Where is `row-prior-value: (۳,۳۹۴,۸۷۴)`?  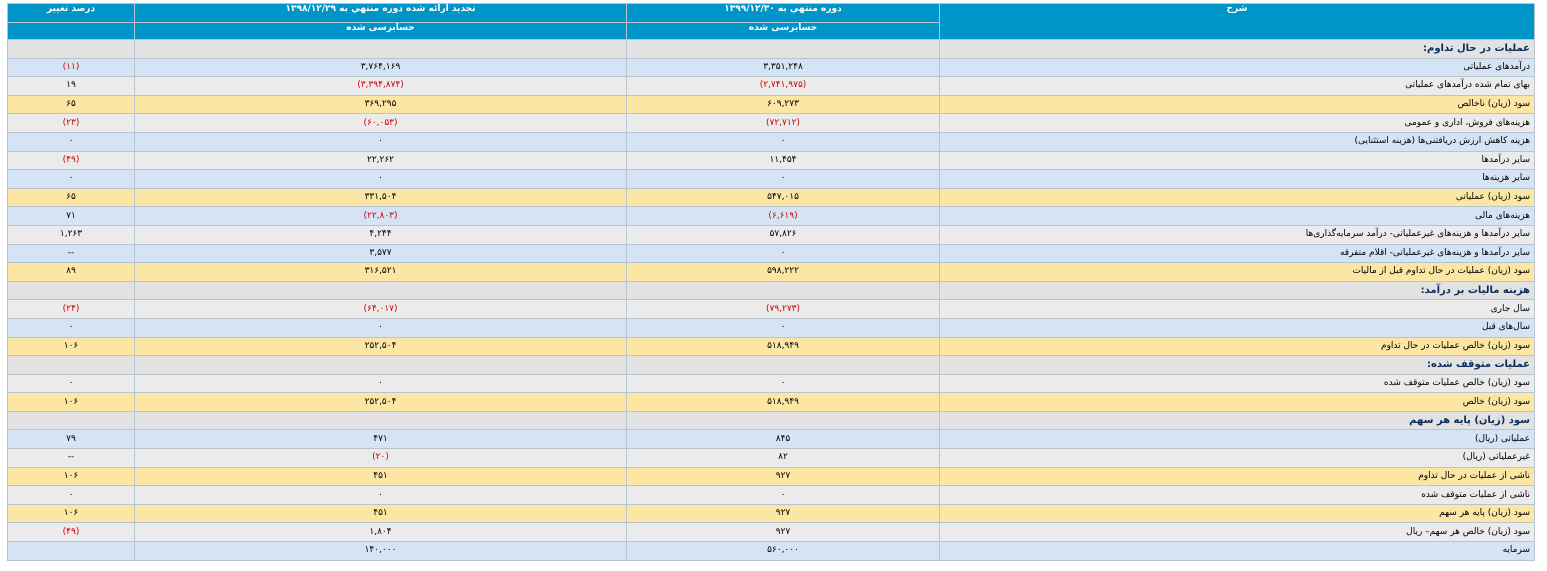 row-prior-value: (۳,۳۹۴,۸۷۴) is located at coordinates (380, 86).